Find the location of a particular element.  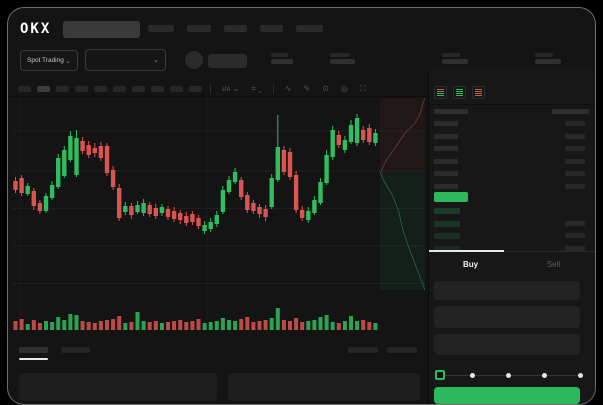

total-field is located at coordinates (507, 344).